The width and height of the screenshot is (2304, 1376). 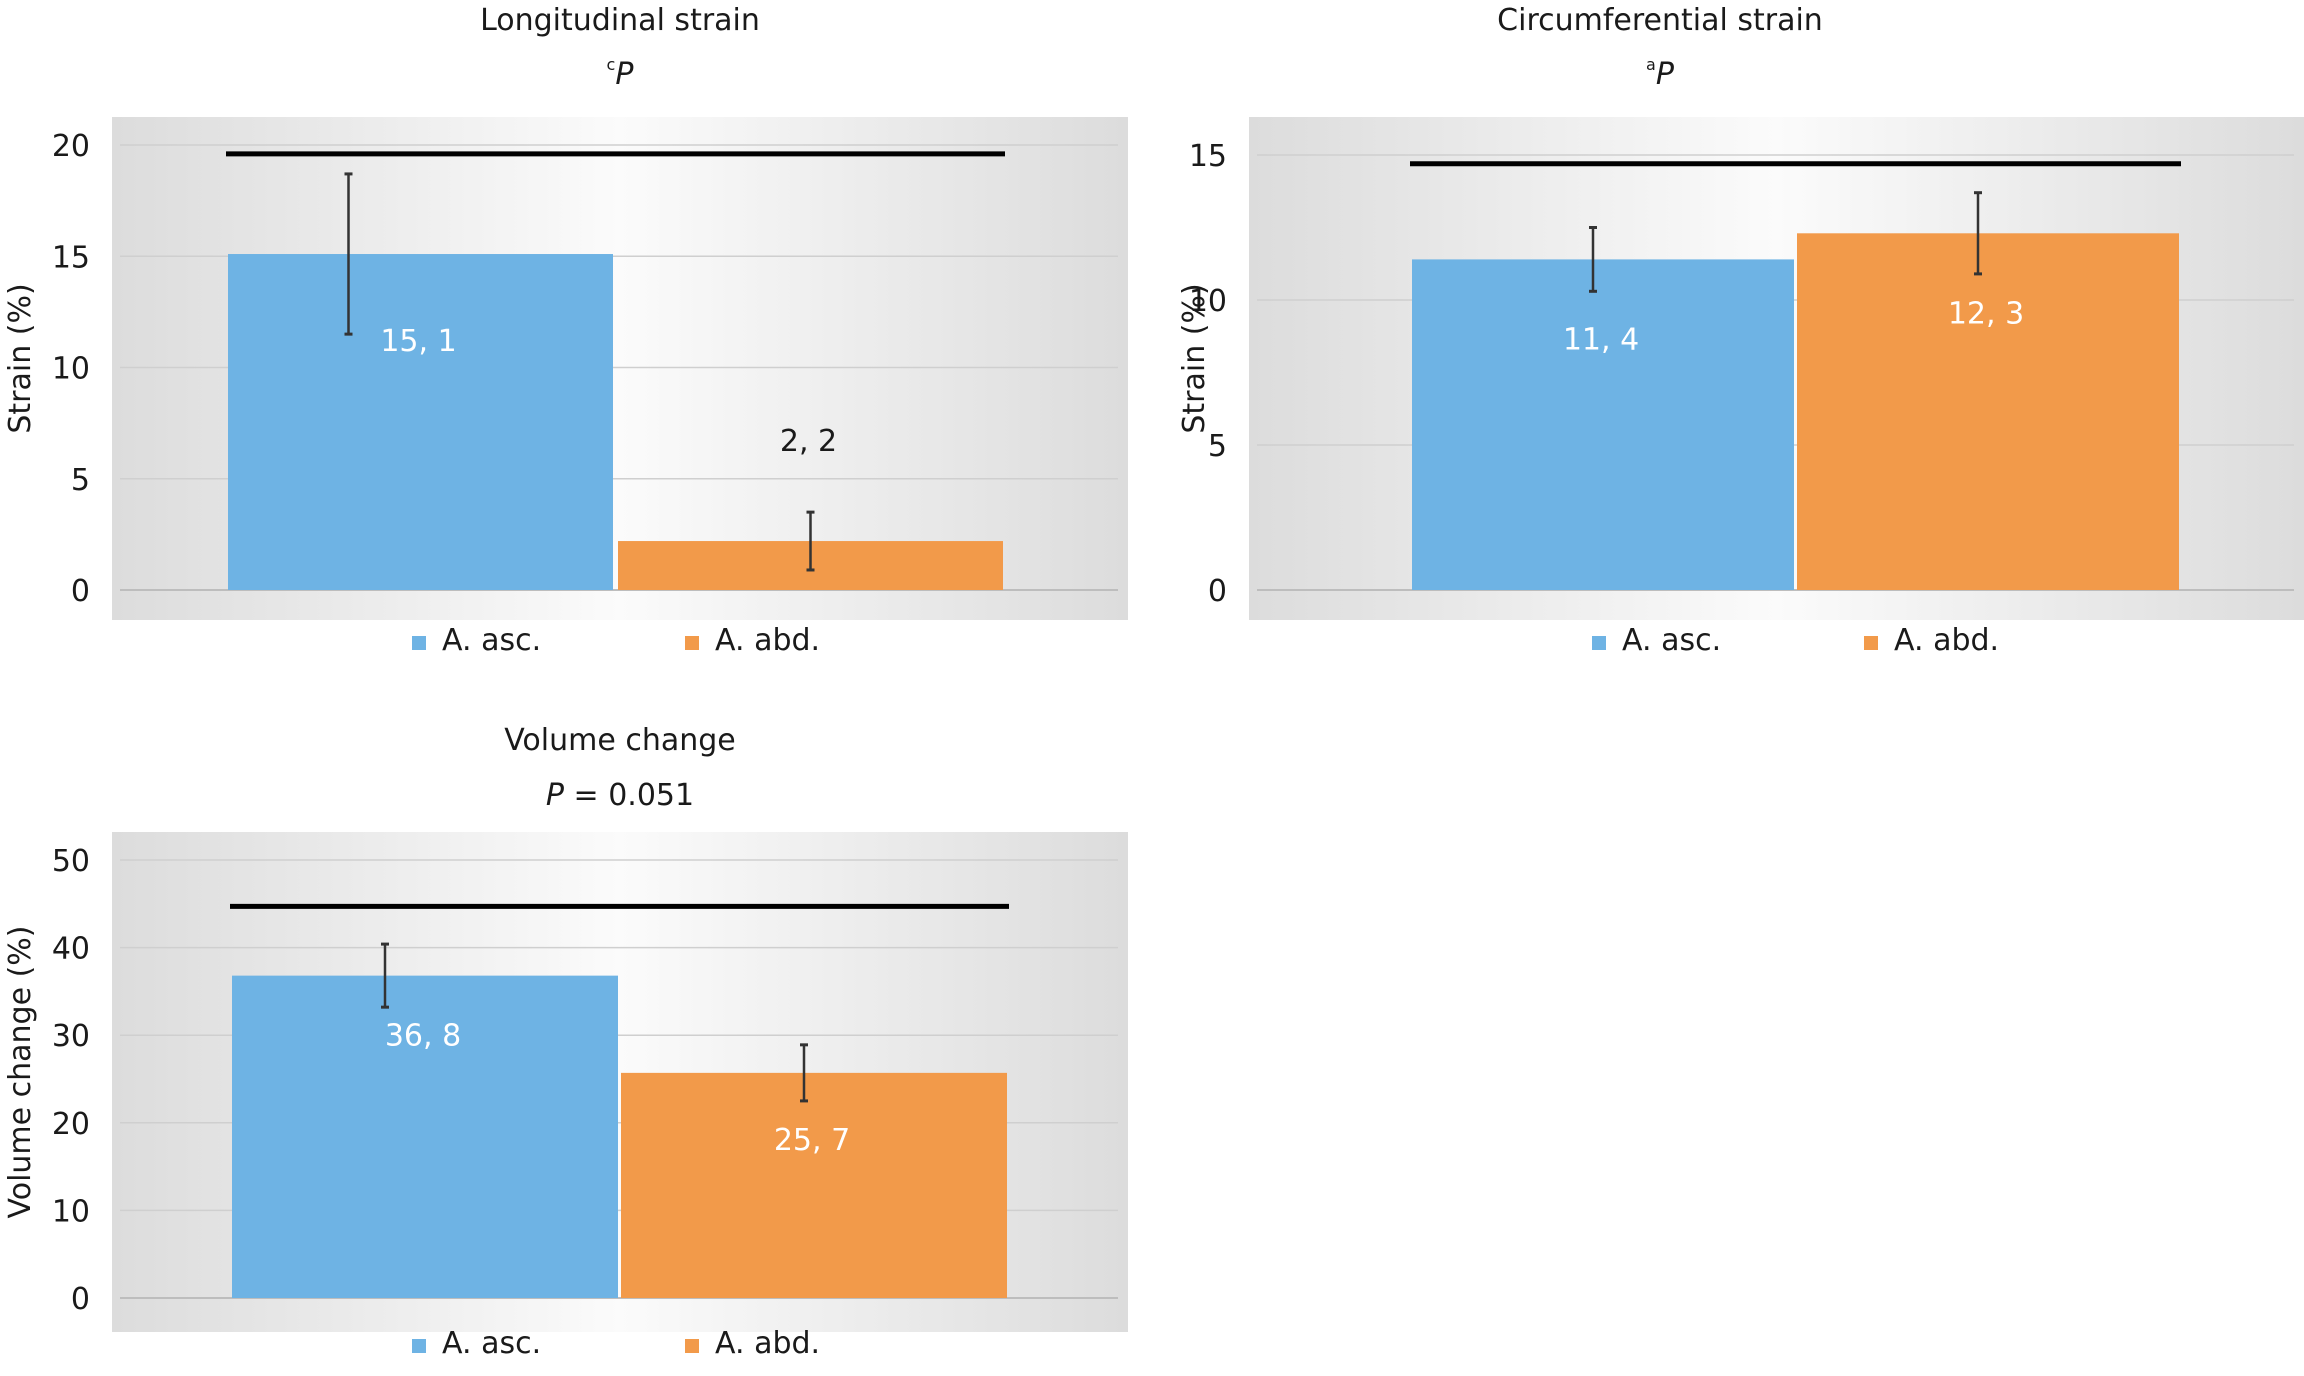 I want to click on subtitle-superscript: c, so click(x=611, y=64).